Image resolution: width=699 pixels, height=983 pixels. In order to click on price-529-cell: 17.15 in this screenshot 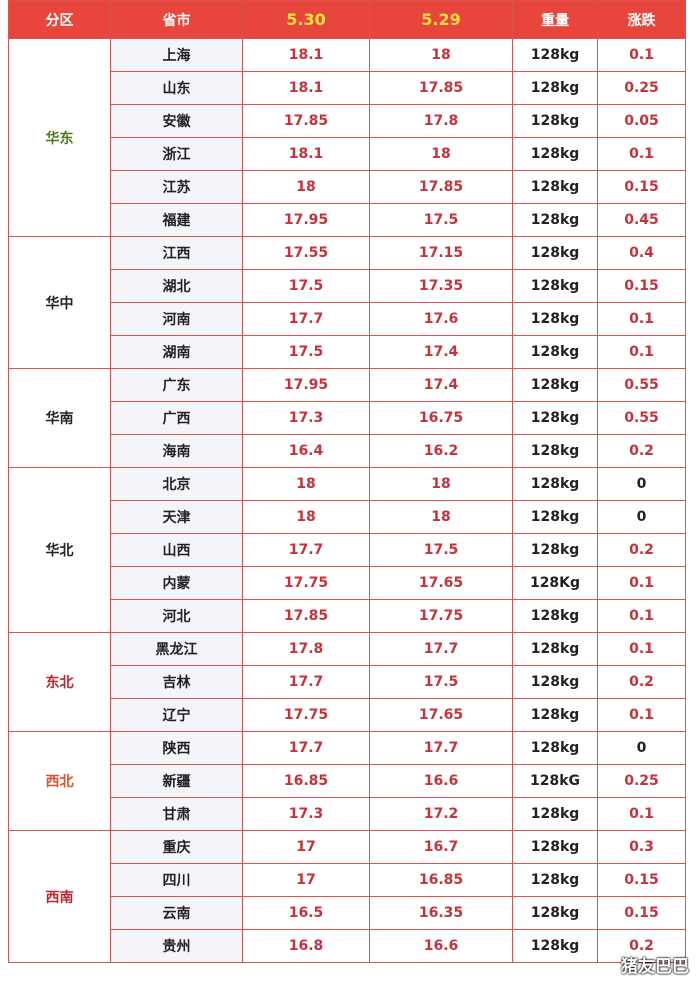, I will do `click(441, 253)`.